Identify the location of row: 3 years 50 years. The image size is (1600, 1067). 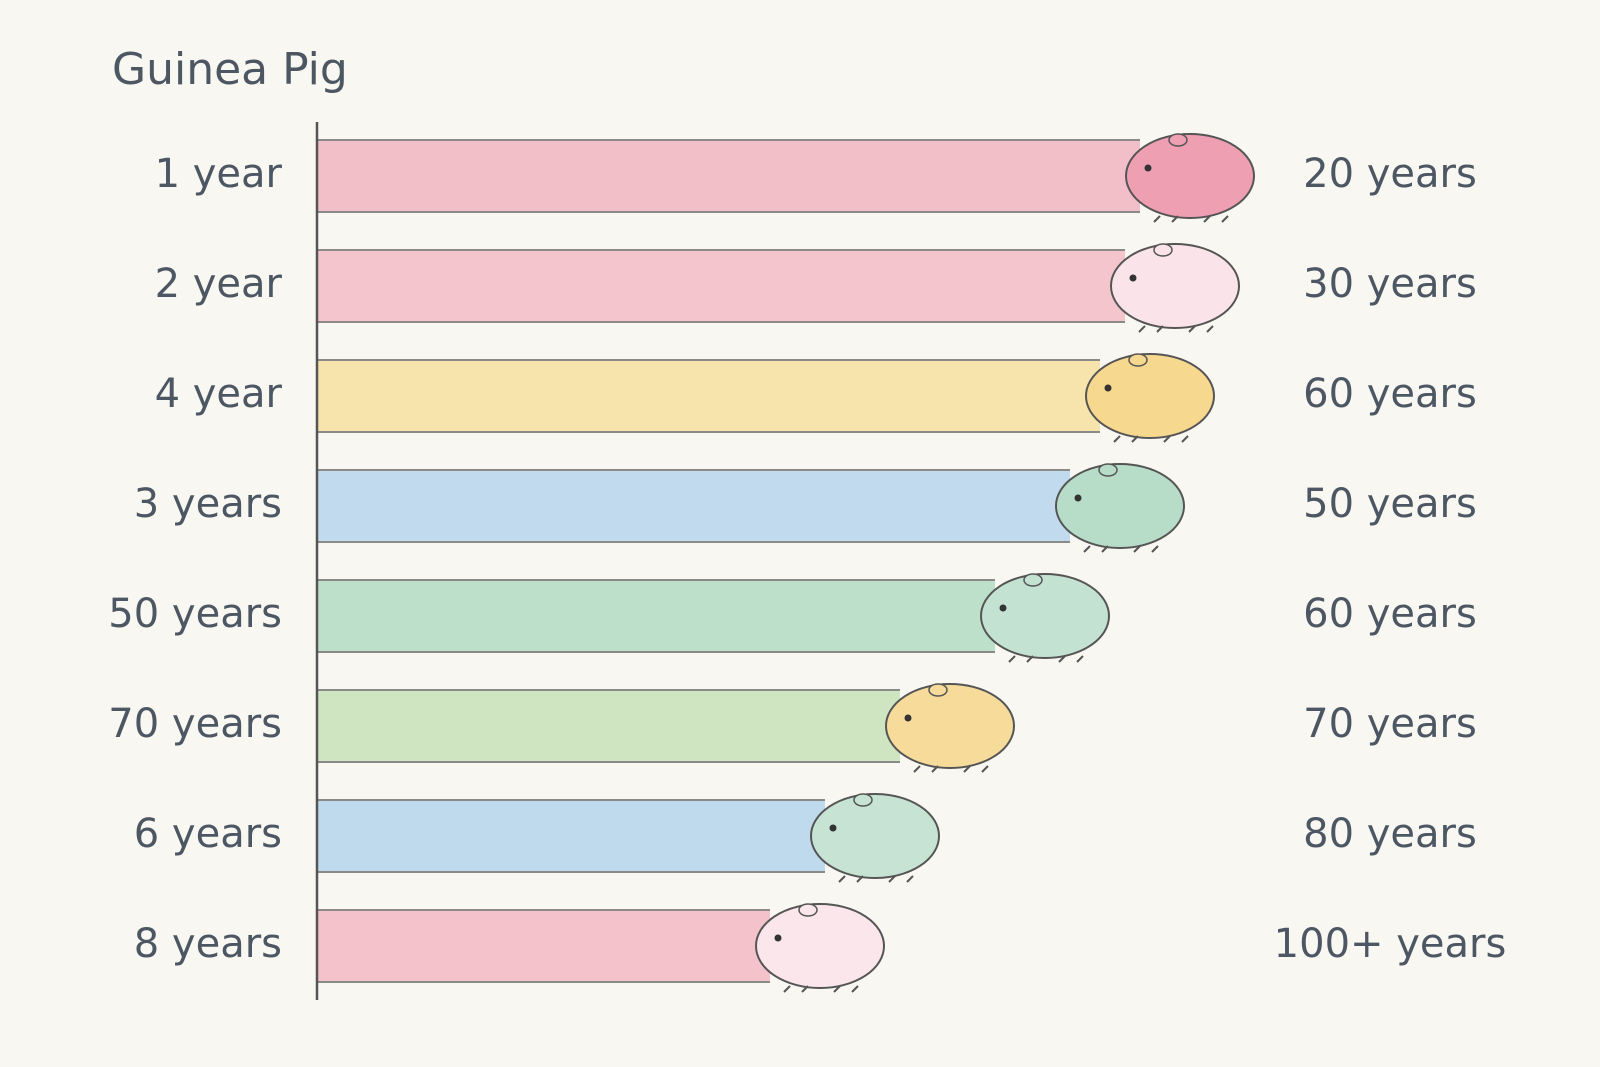
(805, 508).